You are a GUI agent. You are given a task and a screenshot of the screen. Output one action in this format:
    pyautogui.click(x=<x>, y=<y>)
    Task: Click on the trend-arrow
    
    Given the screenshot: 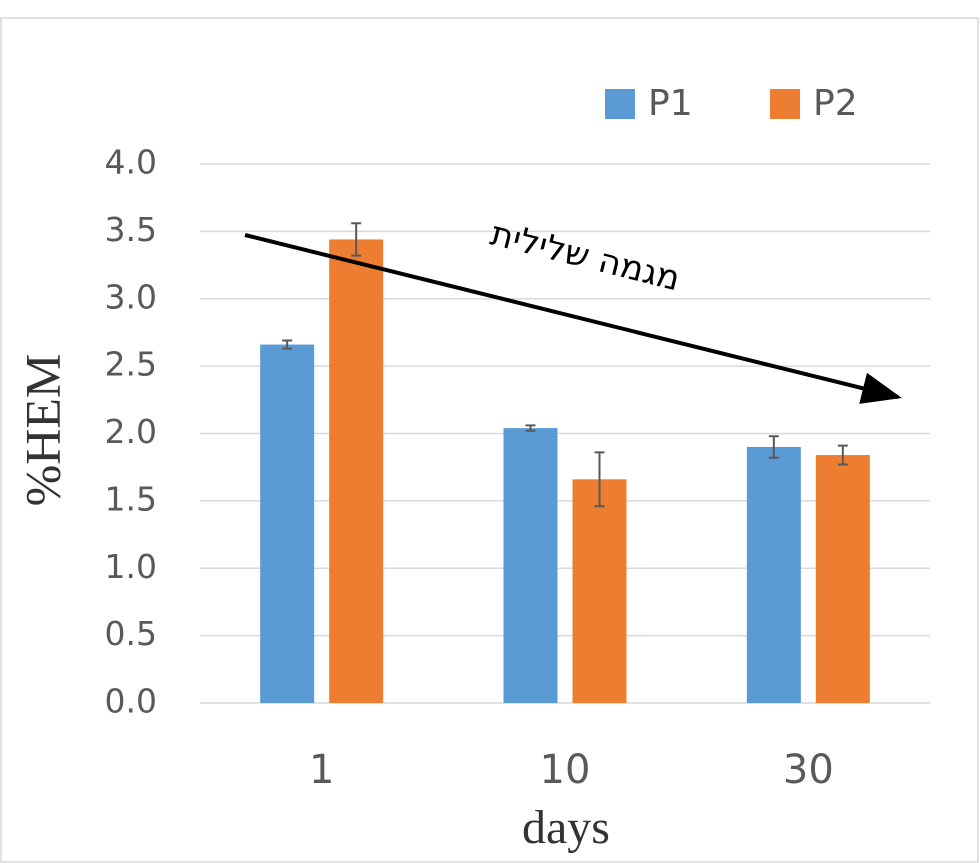 What is the action you would take?
    pyautogui.click(x=573, y=318)
    